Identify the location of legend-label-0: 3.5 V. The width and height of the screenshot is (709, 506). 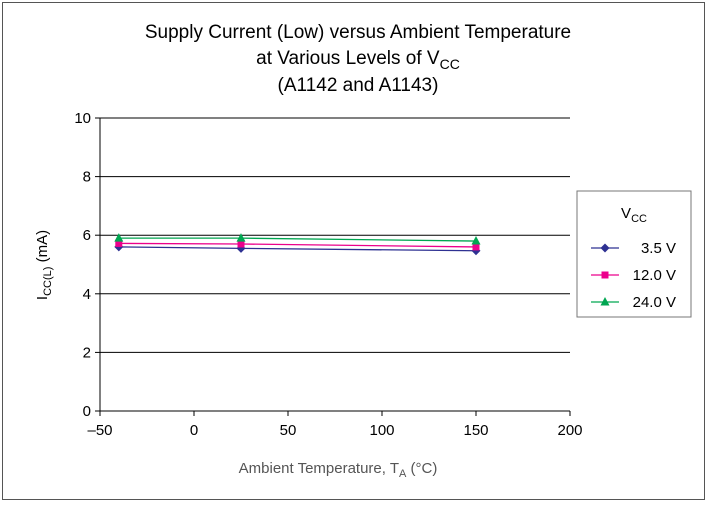
(658, 248).